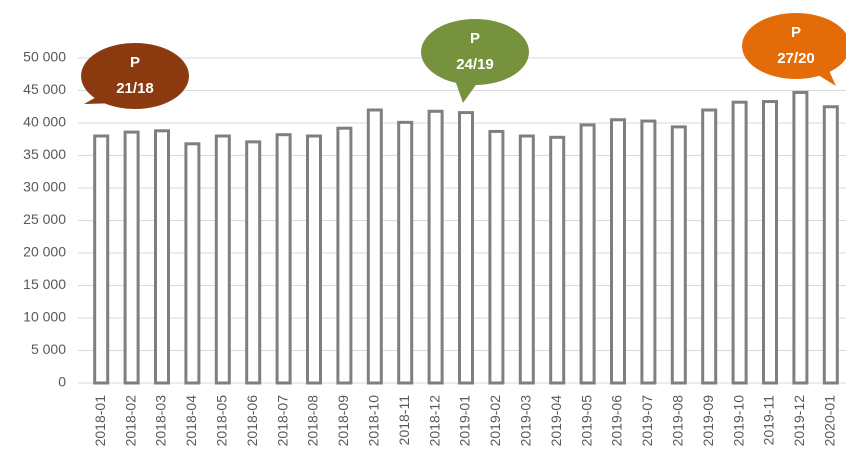 This screenshot has width=846, height=473. Describe the element at coordinates (526, 421) in the screenshot. I see `x-tick-label: 2019-03` at that location.